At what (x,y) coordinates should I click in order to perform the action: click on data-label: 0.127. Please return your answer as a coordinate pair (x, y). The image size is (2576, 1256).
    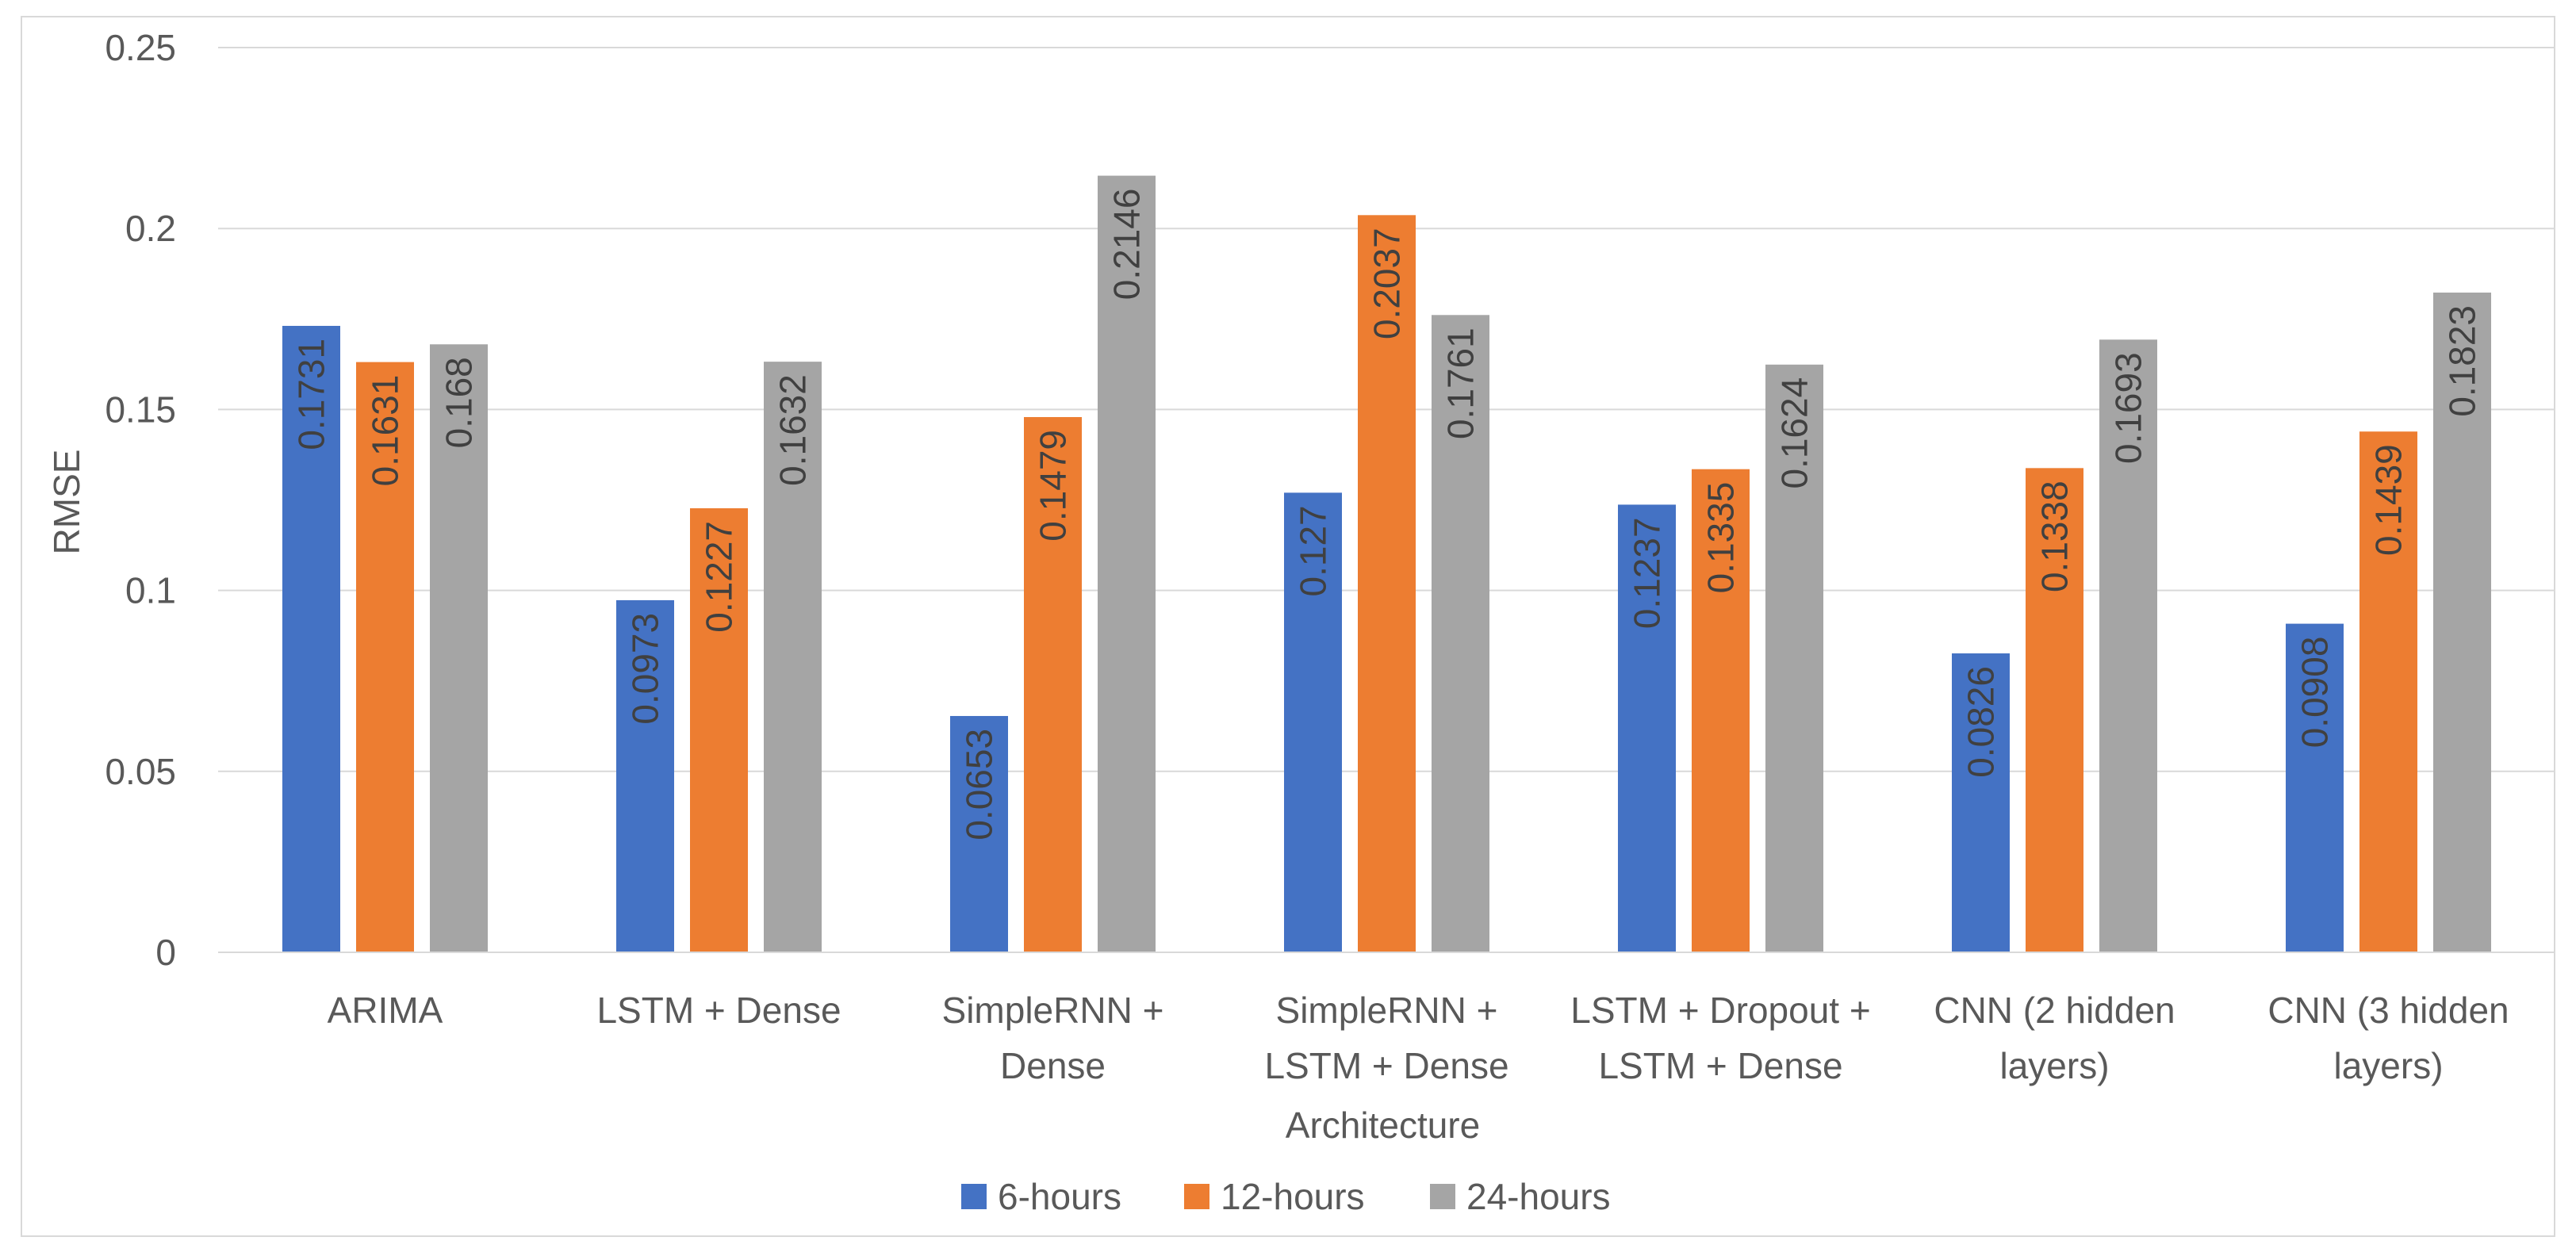
    Looking at the image, I should click on (1313, 550).